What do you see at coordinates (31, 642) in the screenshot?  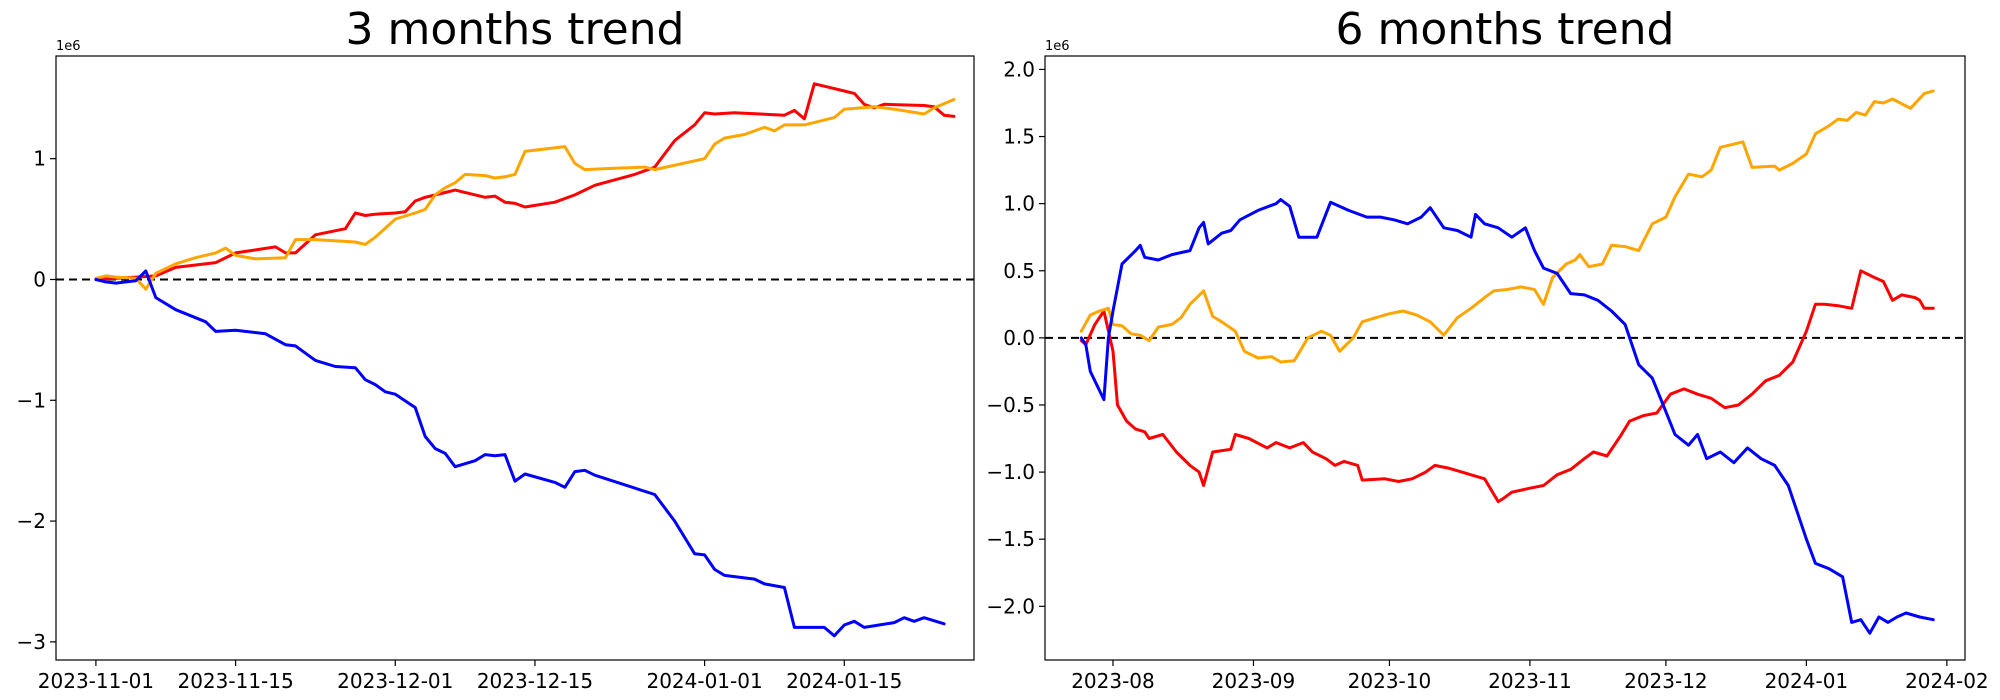 I see `y-tick-label: −3` at bounding box center [31, 642].